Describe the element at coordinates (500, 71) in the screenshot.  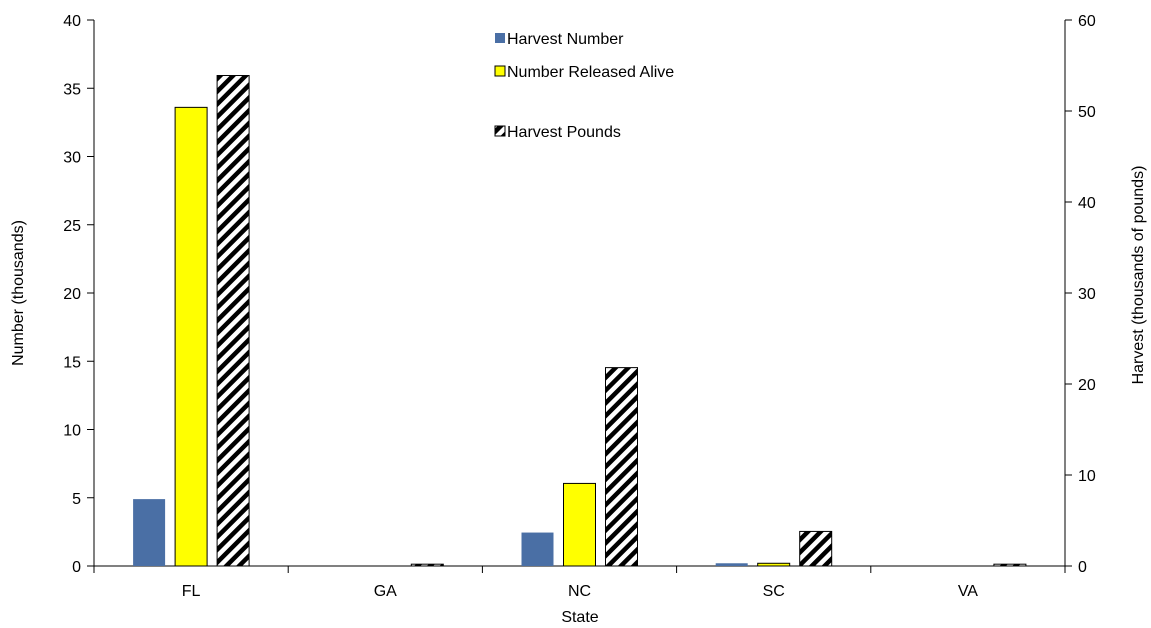
I see `legend-swatch-number-released-alive` at that location.